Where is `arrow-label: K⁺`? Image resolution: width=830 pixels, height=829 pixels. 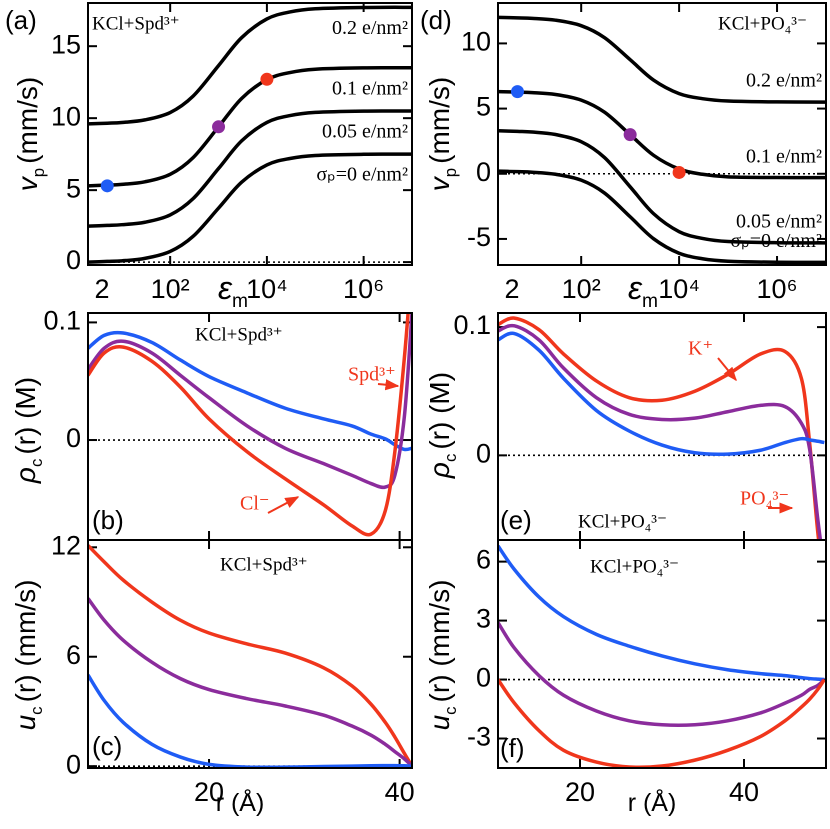
arrow-label: K⁺ is located at coordinates (700, 349).